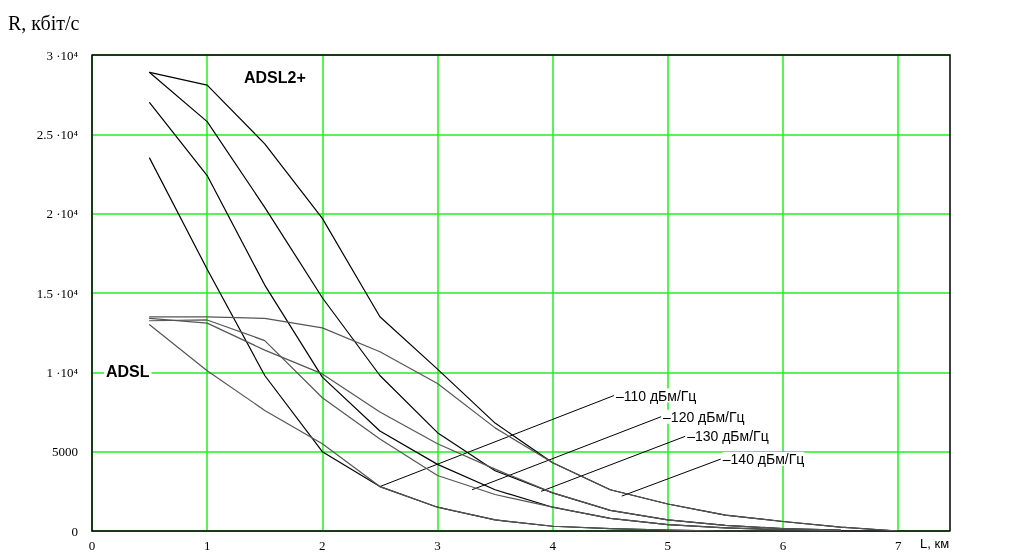 Image resolution: width=1027 pixels, height=555 pixels. I want to click on y-tick-label: 2 ·10⁴, so click(62, 214).